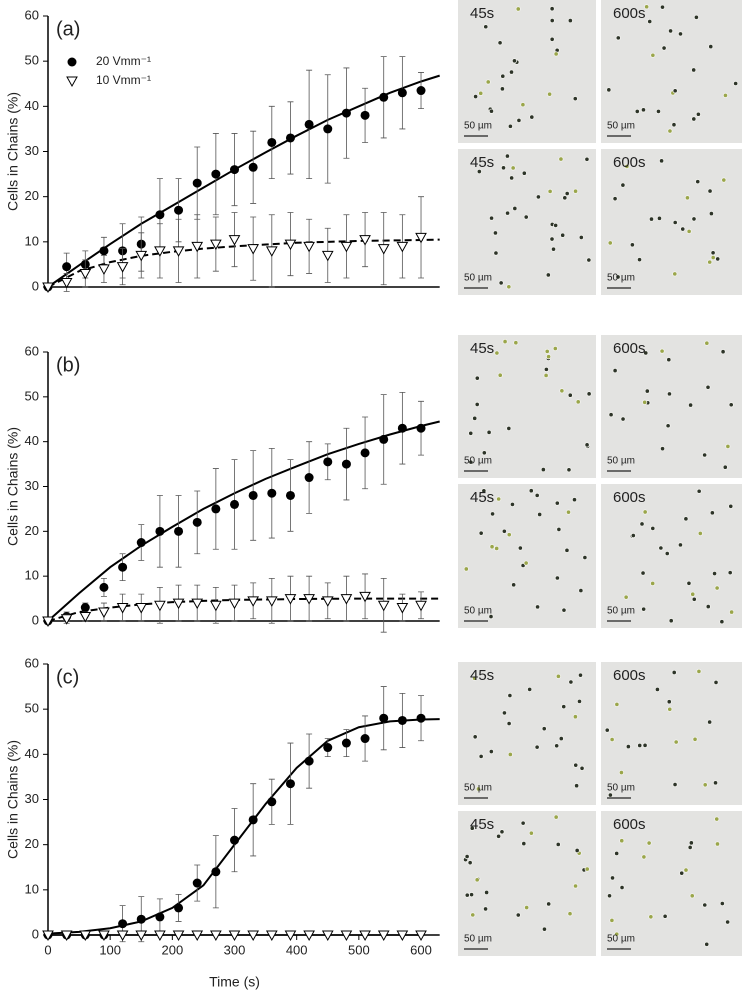 The height and width of the screenshot is (996, 742). Describe the element at coordinates (72, 82) in the screenshot. I see `legend-marker` at that location.